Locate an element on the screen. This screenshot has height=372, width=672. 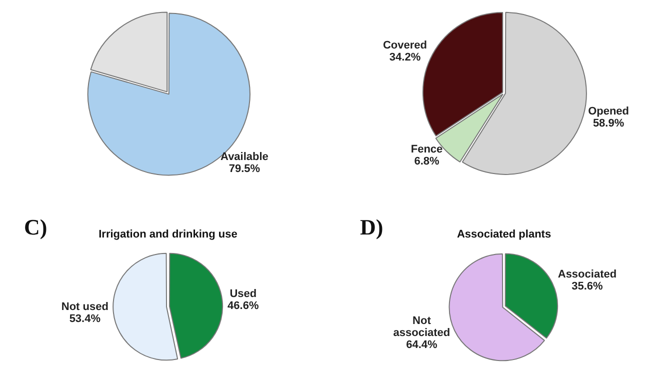
data-label: 53.4% is located at coordinates (85, 319).